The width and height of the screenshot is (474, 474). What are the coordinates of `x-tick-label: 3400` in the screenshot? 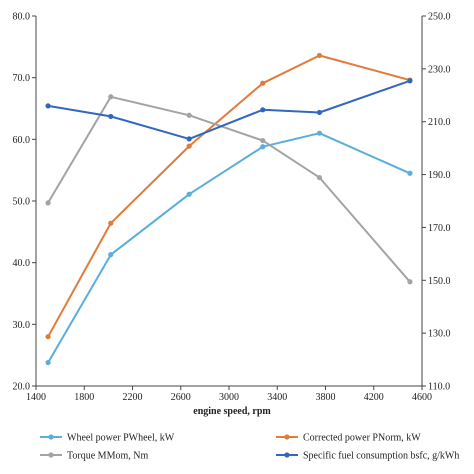 It's located at (277, 397).